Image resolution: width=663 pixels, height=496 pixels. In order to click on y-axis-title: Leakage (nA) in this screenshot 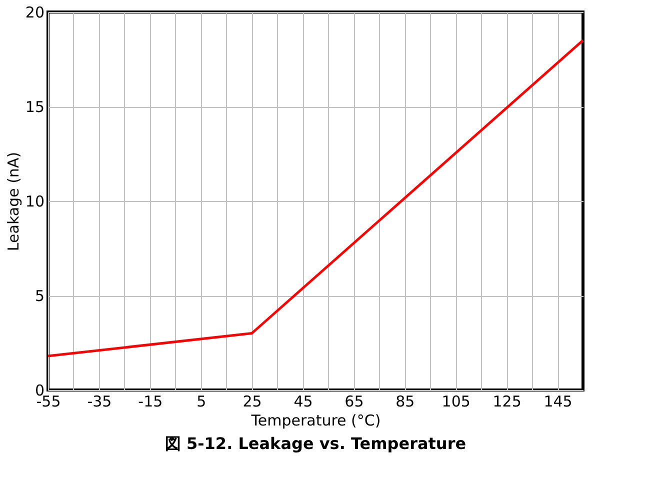, I will do `click(13, 202)`.